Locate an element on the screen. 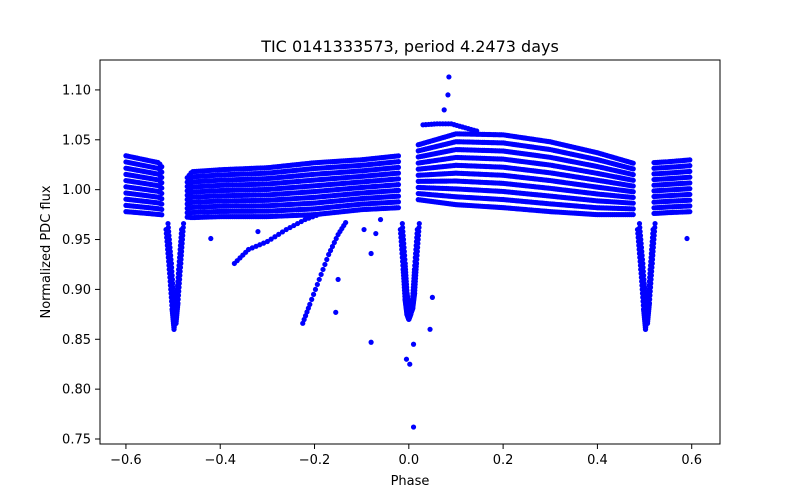 This screenshot has width=800, height=500. x-tick-label: −0.4 is located at coordinates (220, 460).